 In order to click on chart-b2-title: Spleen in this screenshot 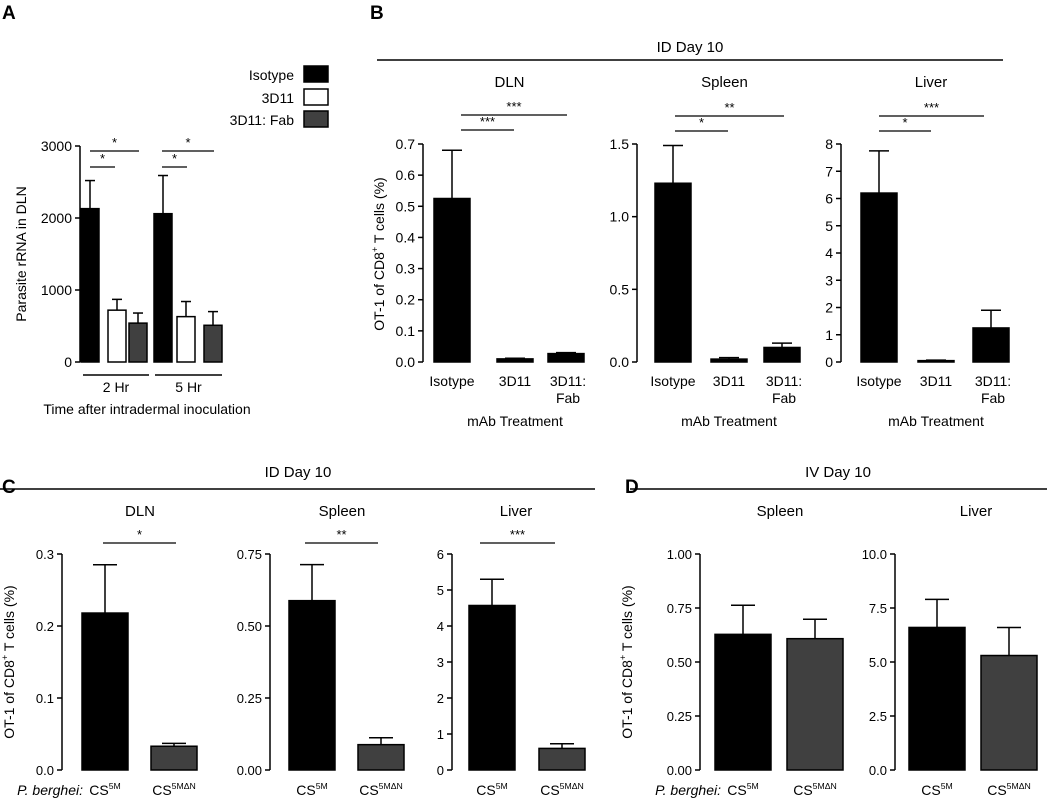, I will do `click(724, 82)`.